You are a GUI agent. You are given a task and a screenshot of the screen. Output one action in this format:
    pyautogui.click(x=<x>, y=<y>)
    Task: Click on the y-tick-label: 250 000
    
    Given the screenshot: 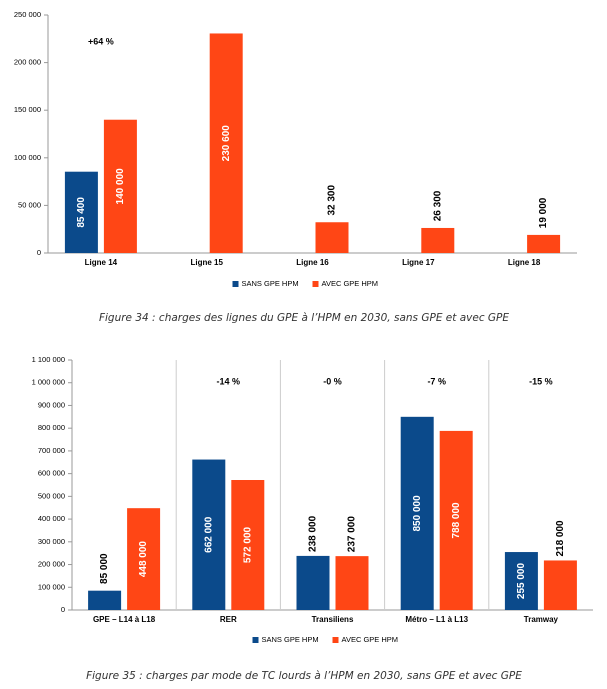 What is the action you would take?
    pyautogui.click(x=27, y=14)
    